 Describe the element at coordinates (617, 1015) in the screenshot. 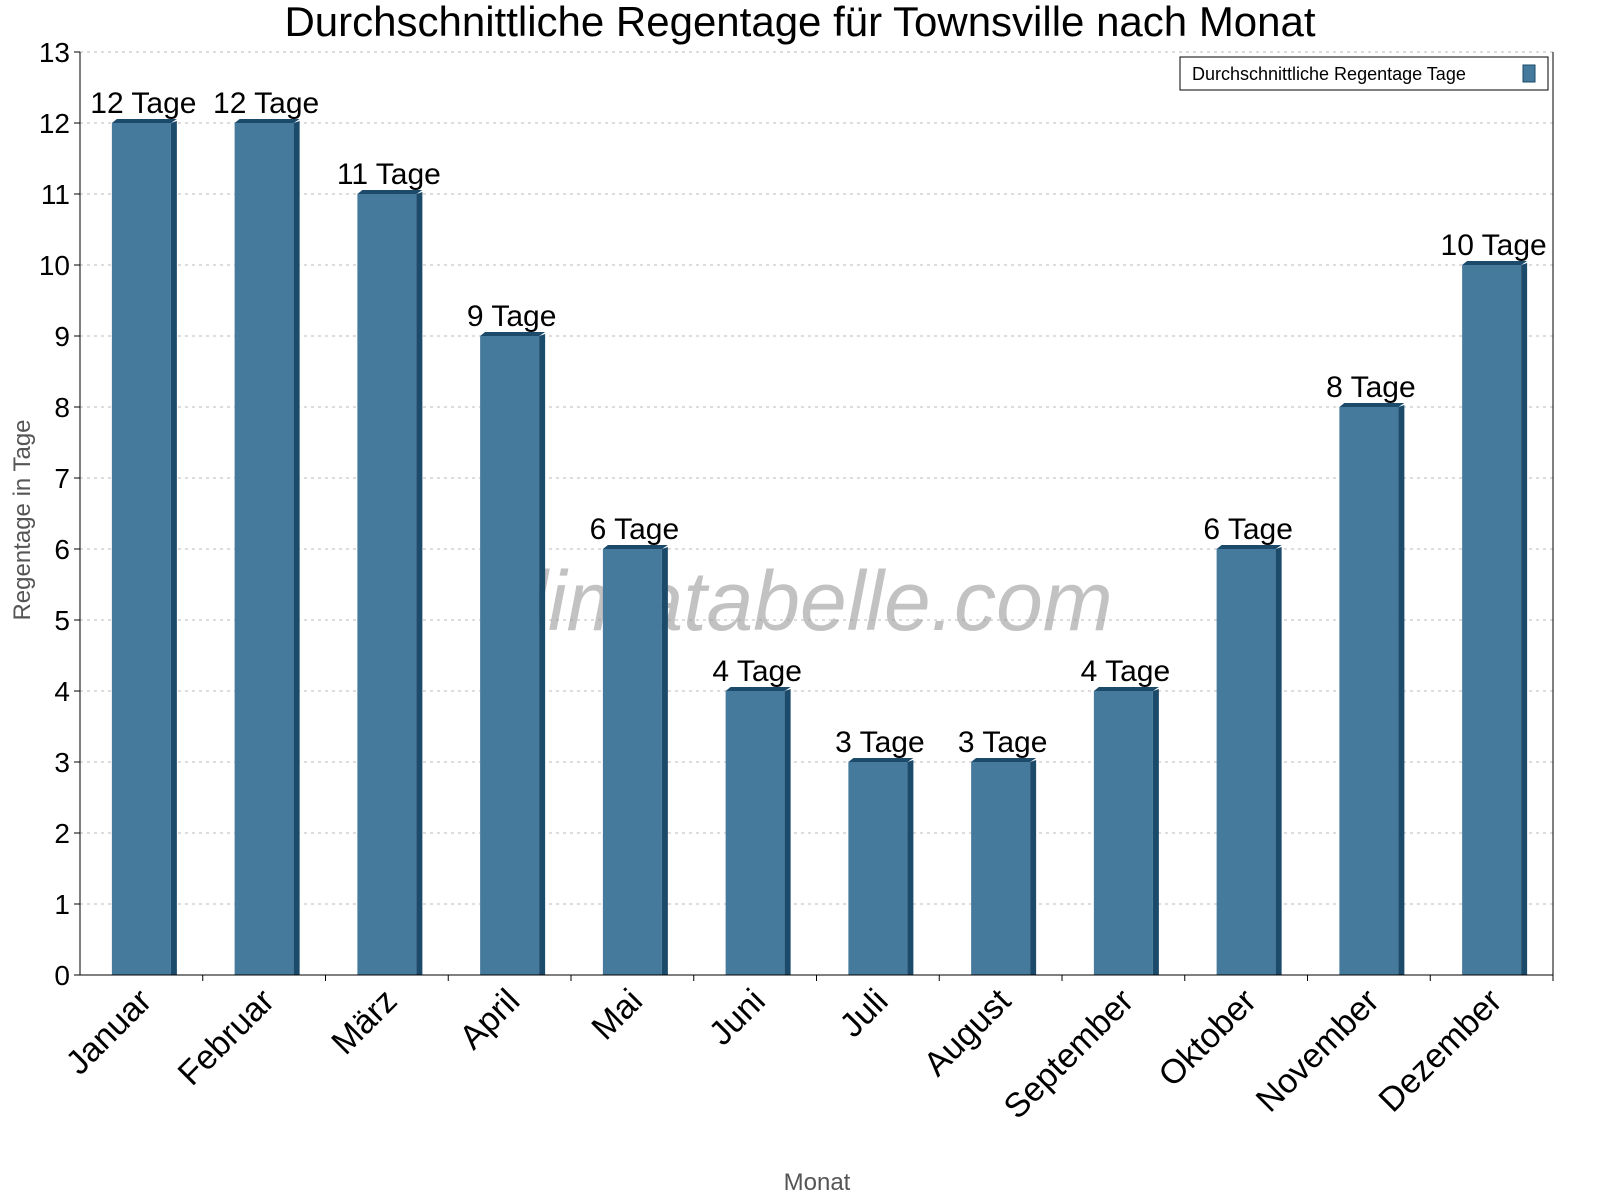

I see `x-tick-label: Mai` at that location.